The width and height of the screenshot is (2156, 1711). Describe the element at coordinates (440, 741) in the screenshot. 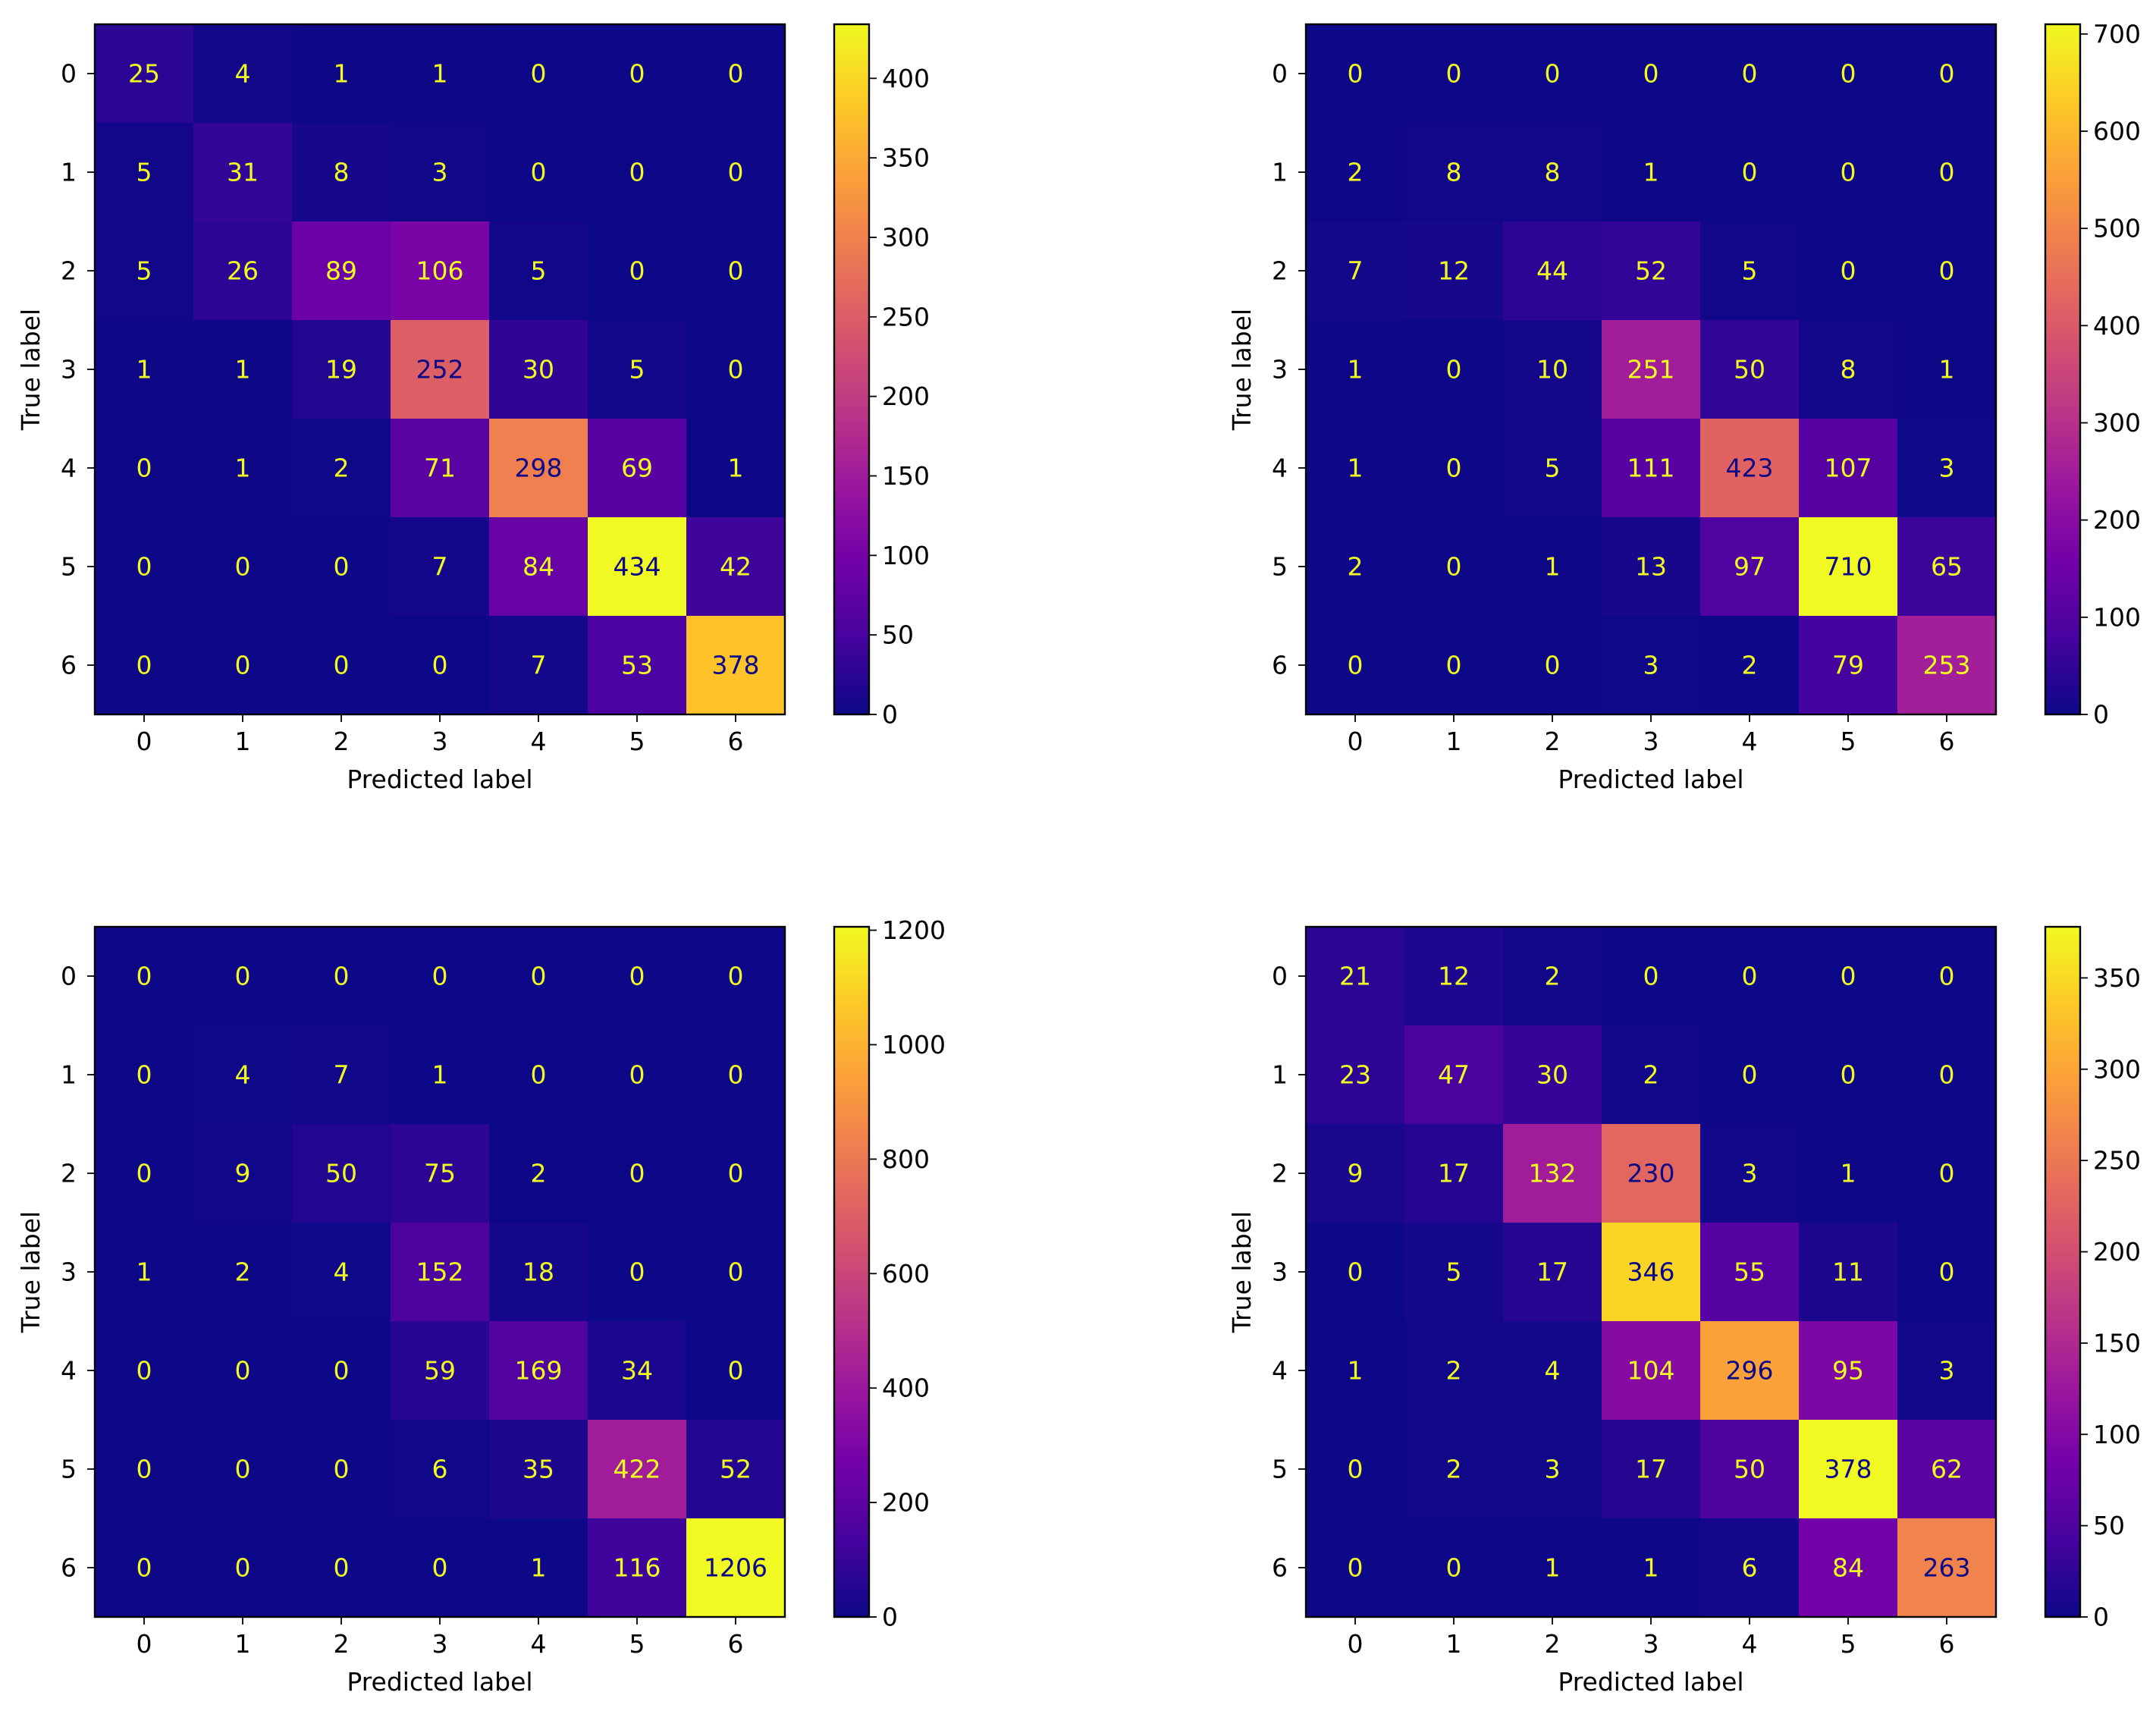

I see `x-tick-label: 3` at that location.